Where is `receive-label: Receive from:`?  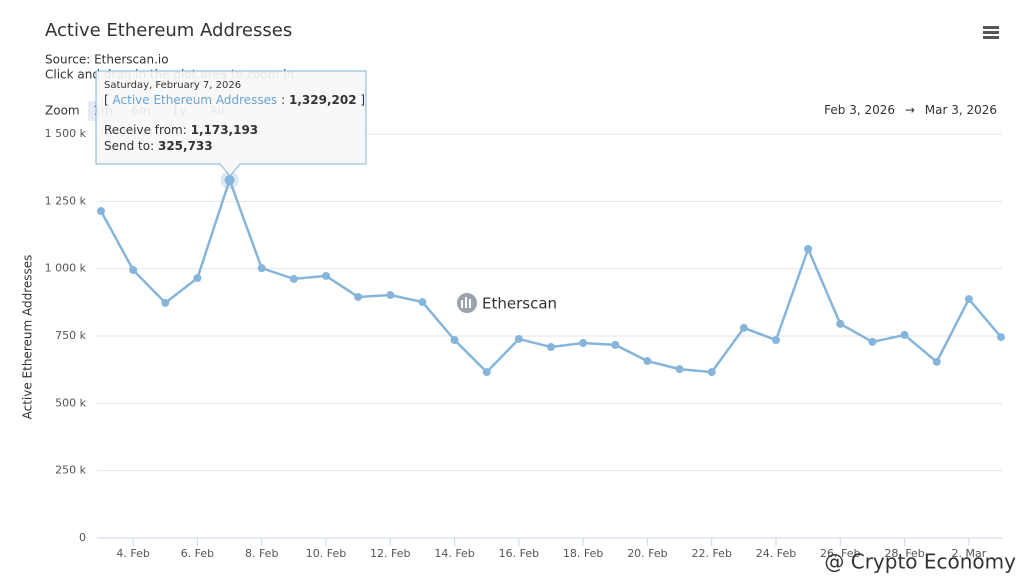
receive-label: Receive from: is located at coordinates (145, 130).